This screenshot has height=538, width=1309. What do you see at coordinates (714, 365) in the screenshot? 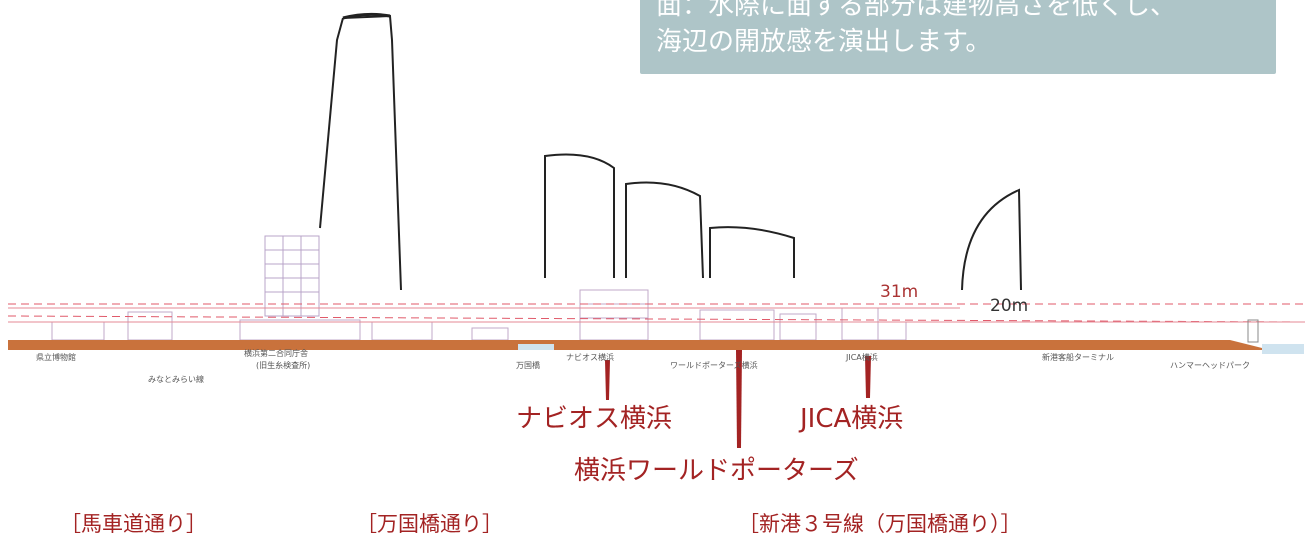
I see `label-world-porters-small: ワールドポーターズ横浜` at bounding box center [714, 365].